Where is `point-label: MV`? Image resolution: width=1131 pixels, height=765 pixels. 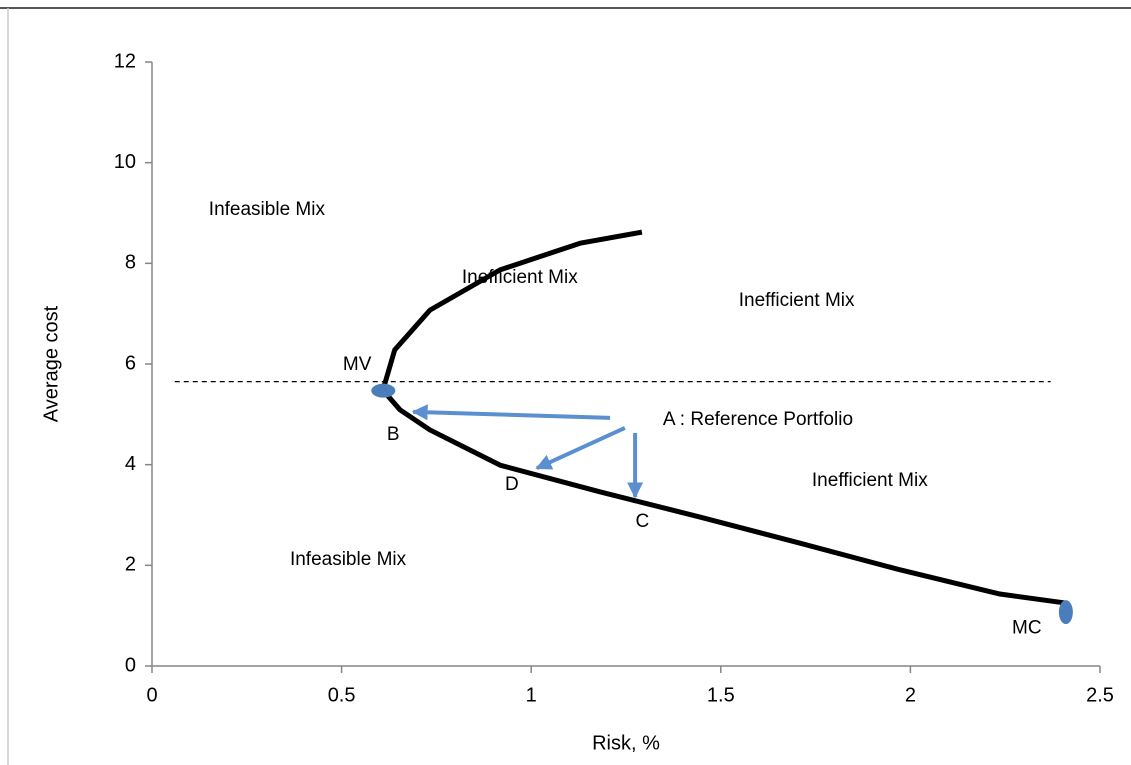 point-label: MV is located at coordinates (357, 364).